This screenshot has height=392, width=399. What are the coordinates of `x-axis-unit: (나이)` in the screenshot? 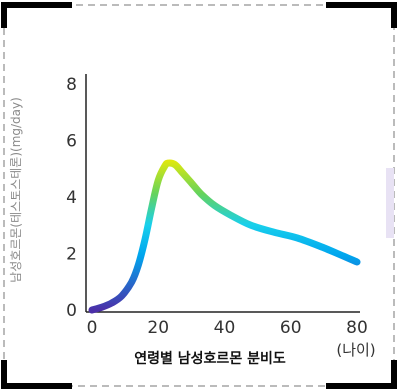 It's located at (355, 350).